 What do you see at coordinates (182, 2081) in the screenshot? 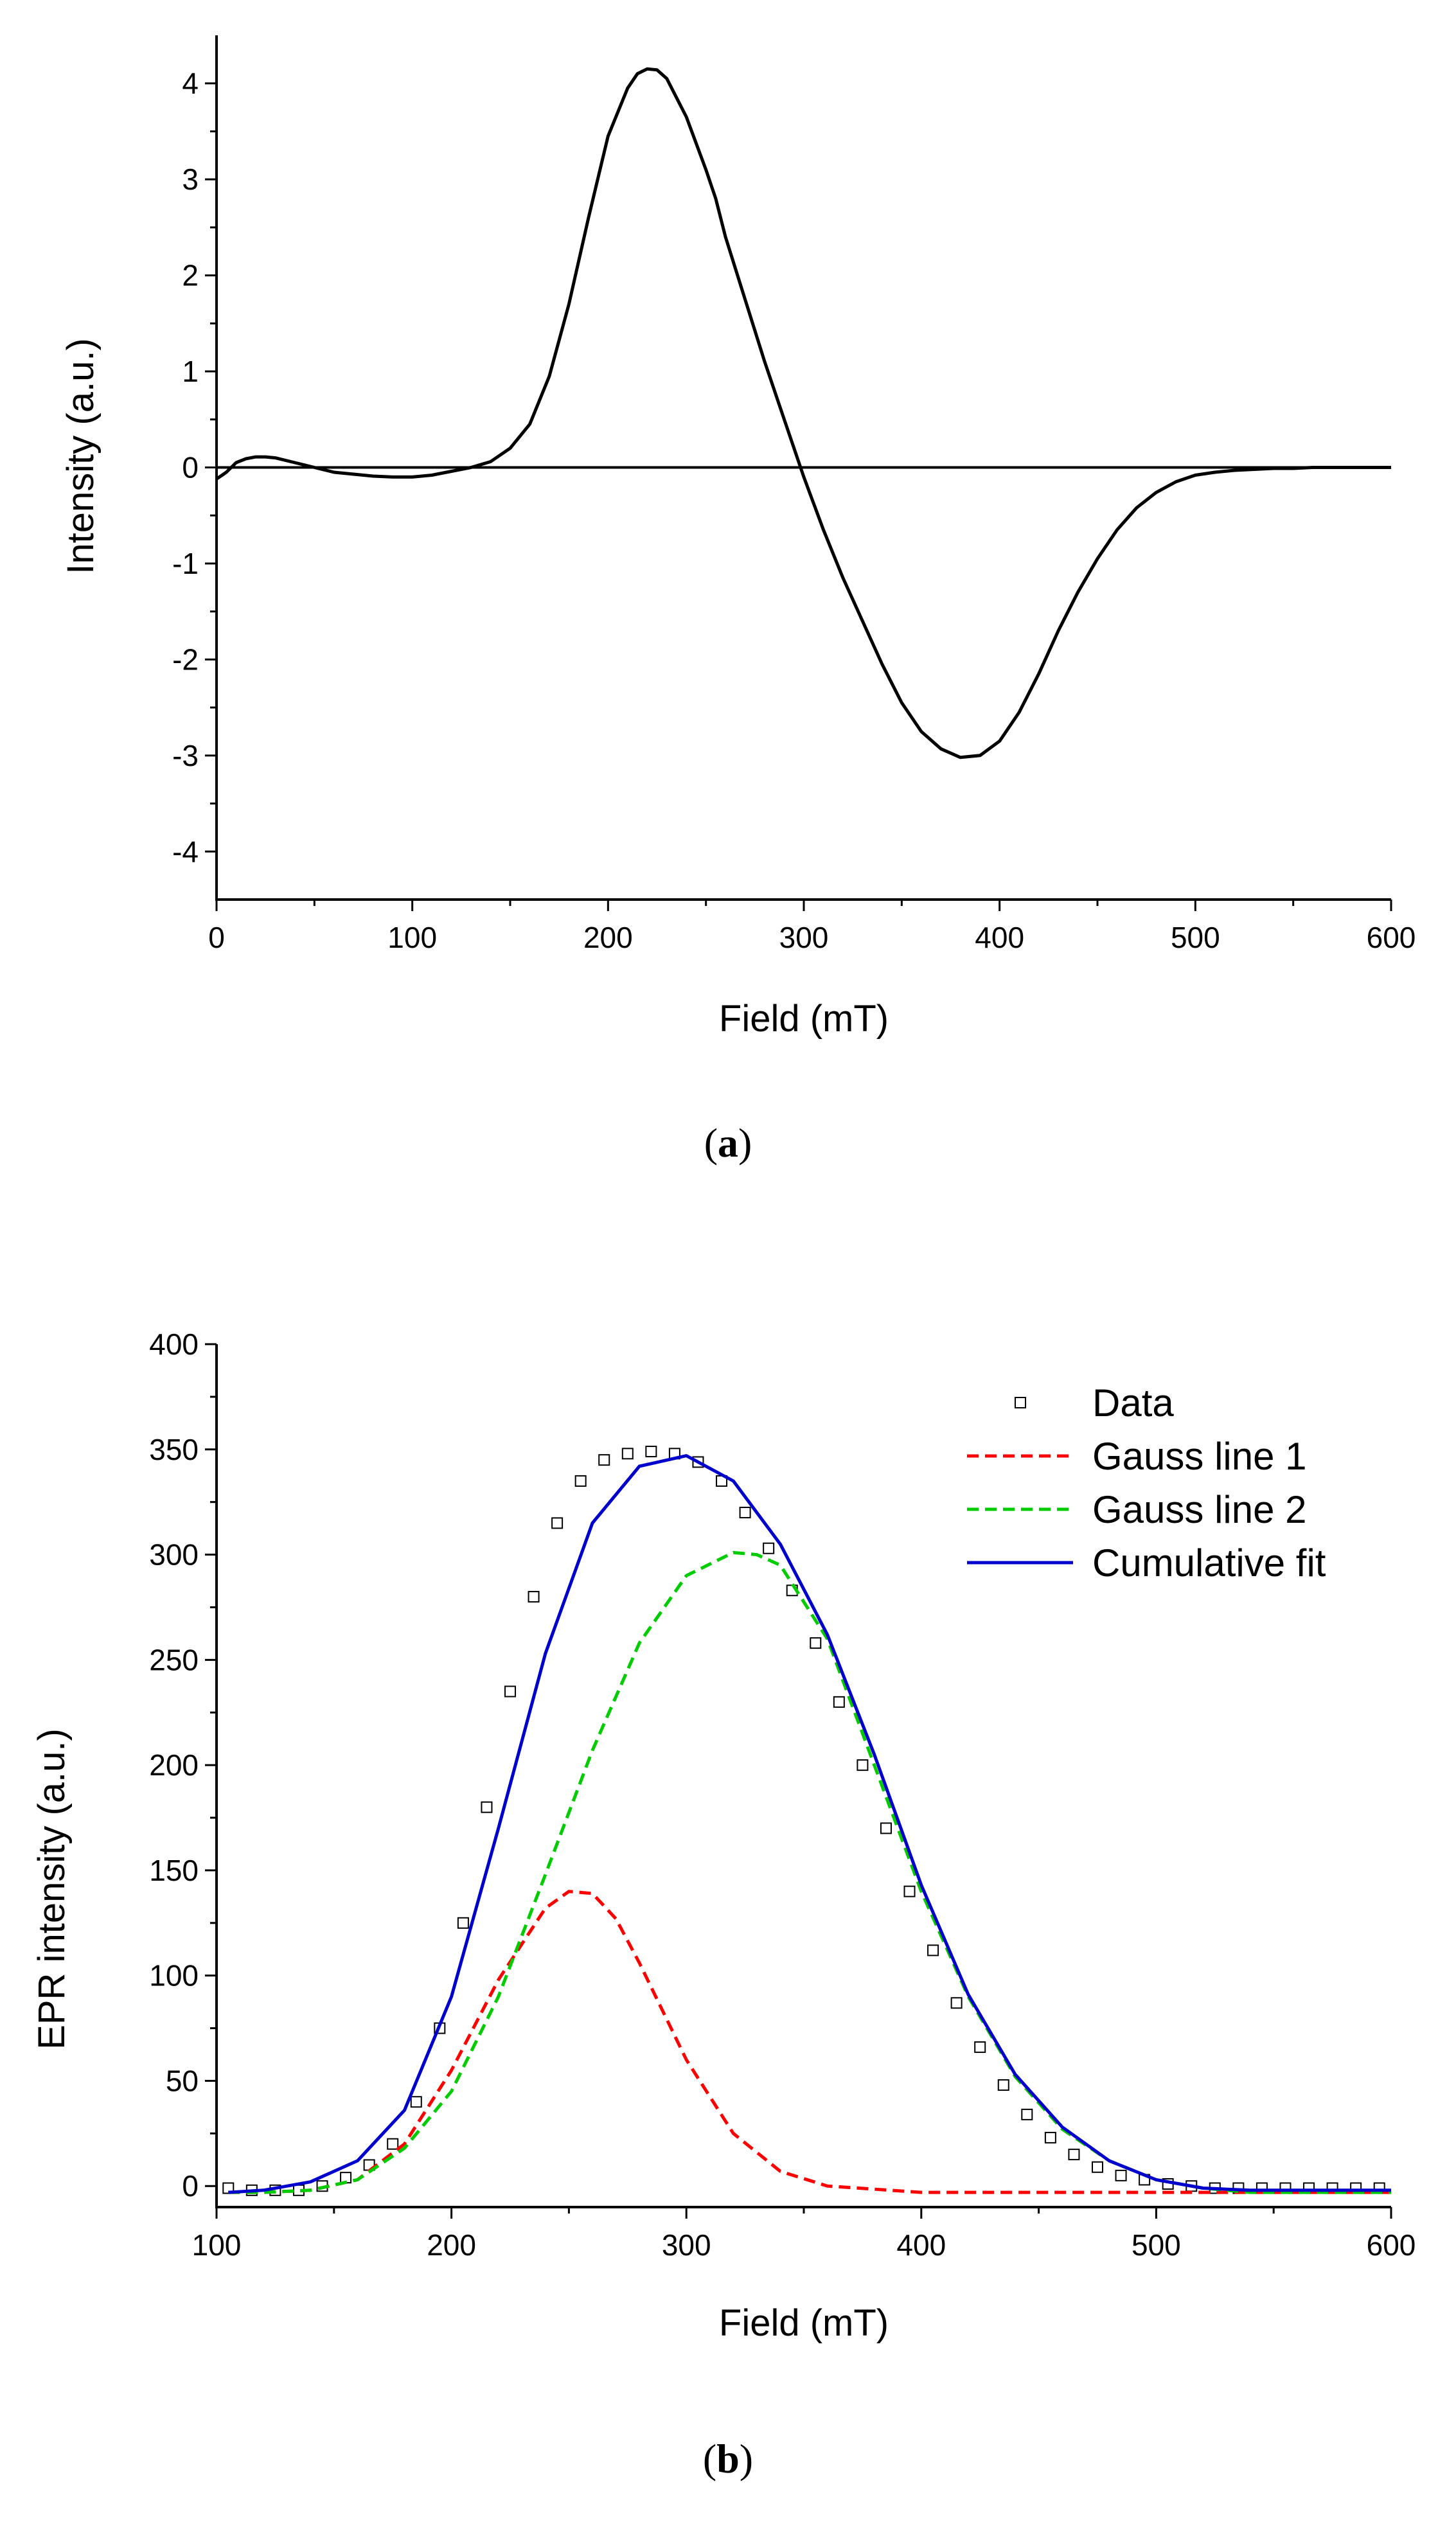
I see `y-tick-label: 50` at bounding box center [182, 2081].